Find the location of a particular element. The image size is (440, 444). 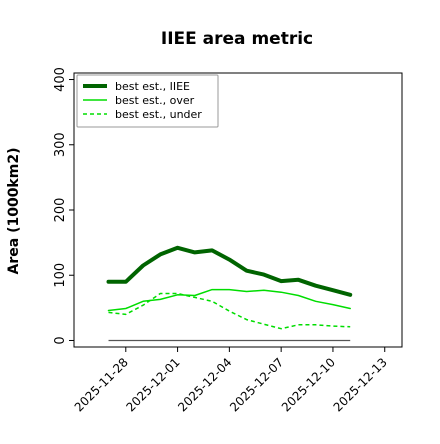

x-tick-label: 2025-12-10 is located at coordinates (308, 384).